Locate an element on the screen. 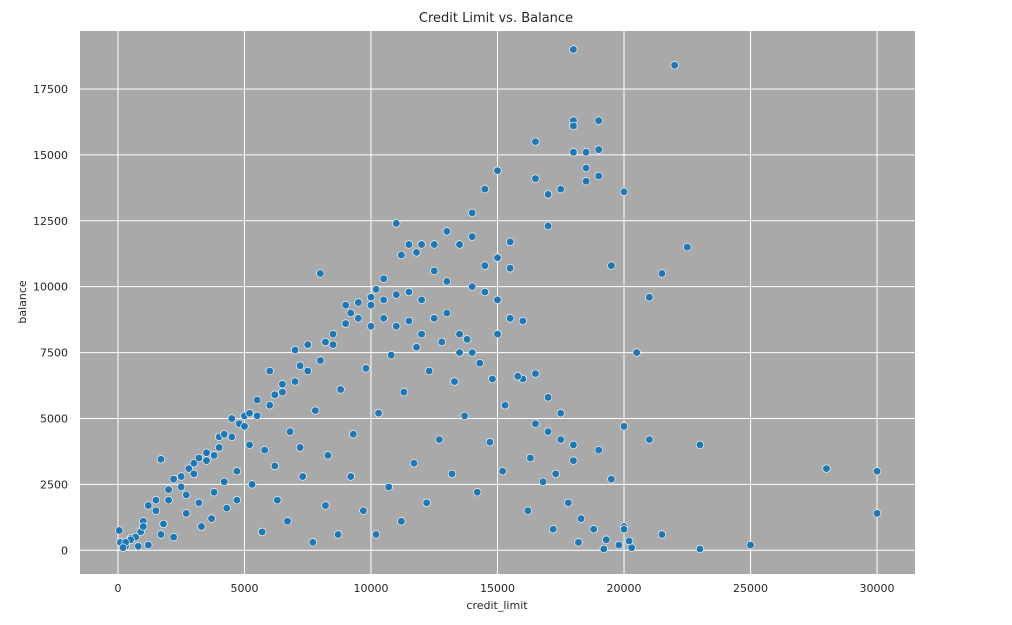  x-tick-label: 20000 is located at coordinates (624, 588).